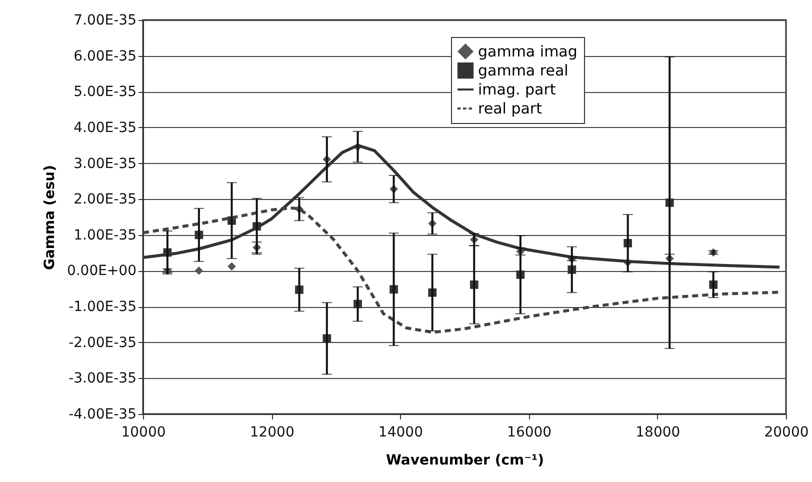 The height and width of the screenshot is (482, 812). What do you see at coordinates (105, 200) in the screenshot?
I see `y-tick-label: 2.00E-35` at bounding box center [105, 200].